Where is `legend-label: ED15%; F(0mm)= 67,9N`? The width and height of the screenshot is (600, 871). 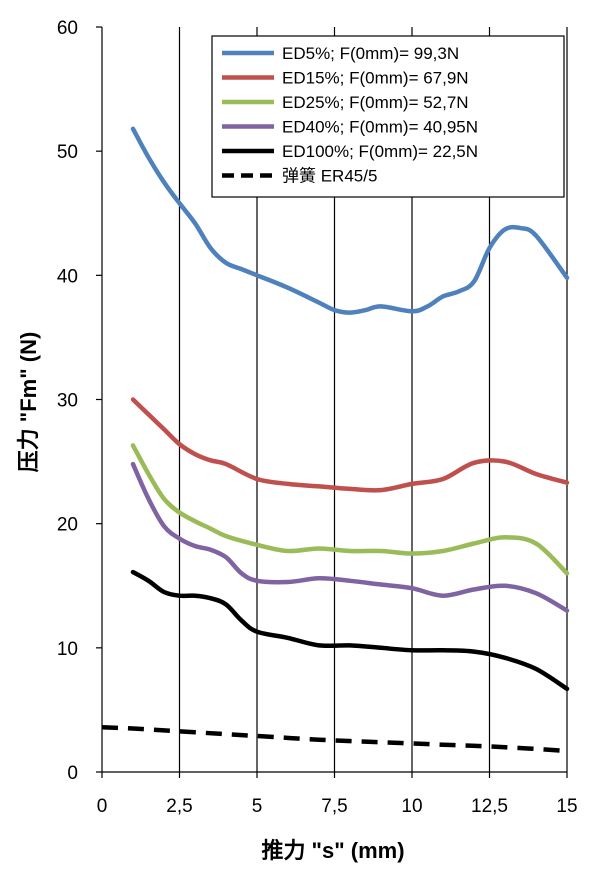
legend-label: ED15%; F(0mm)= 67,9N is located at coordinates (375, 78).